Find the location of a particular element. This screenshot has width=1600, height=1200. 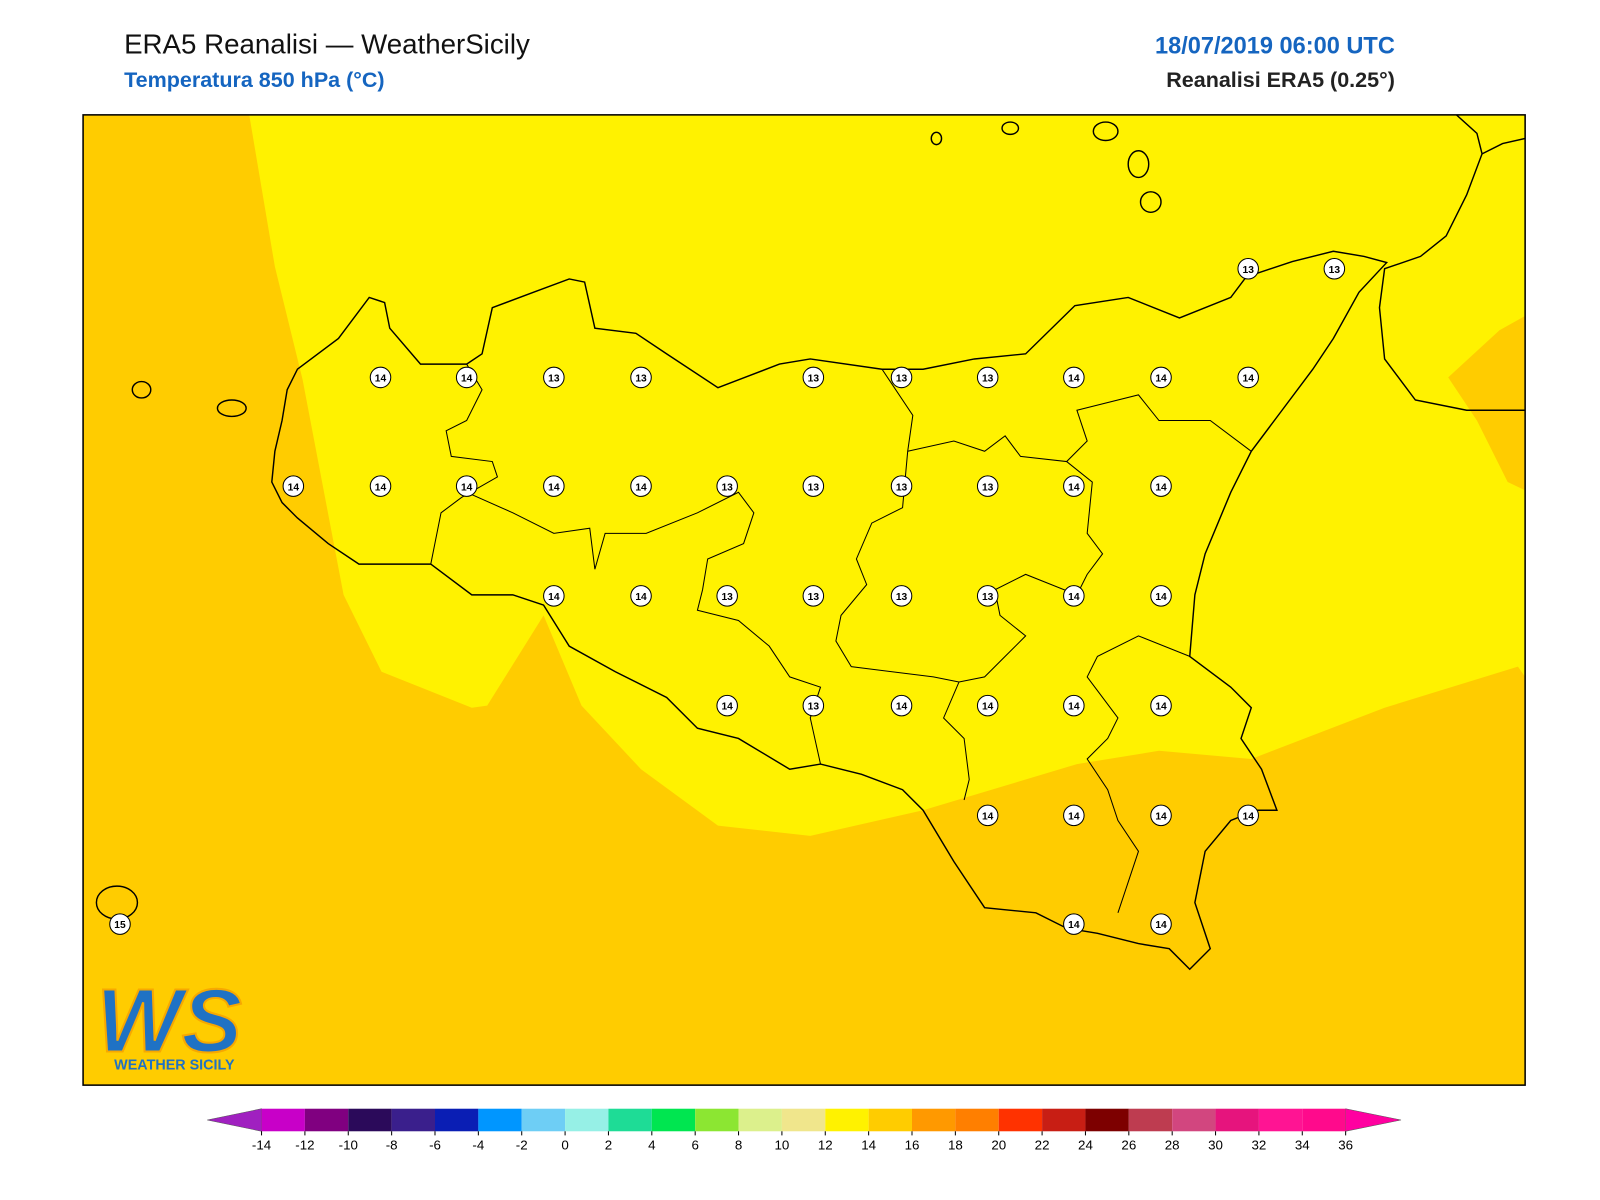

colorbar-tick-label: 22 is located at coordinates (1042, 1145).